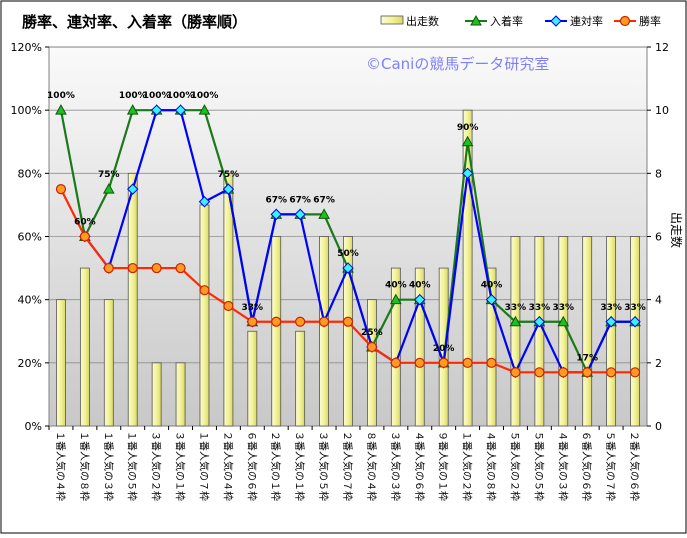 The height and width of the screenshot is (538, 687). What do you see at coordinates (491, 466) in the screenshot?
I see `x-tick-label: ４番人気の８枠` at bounding box center [491, 466].